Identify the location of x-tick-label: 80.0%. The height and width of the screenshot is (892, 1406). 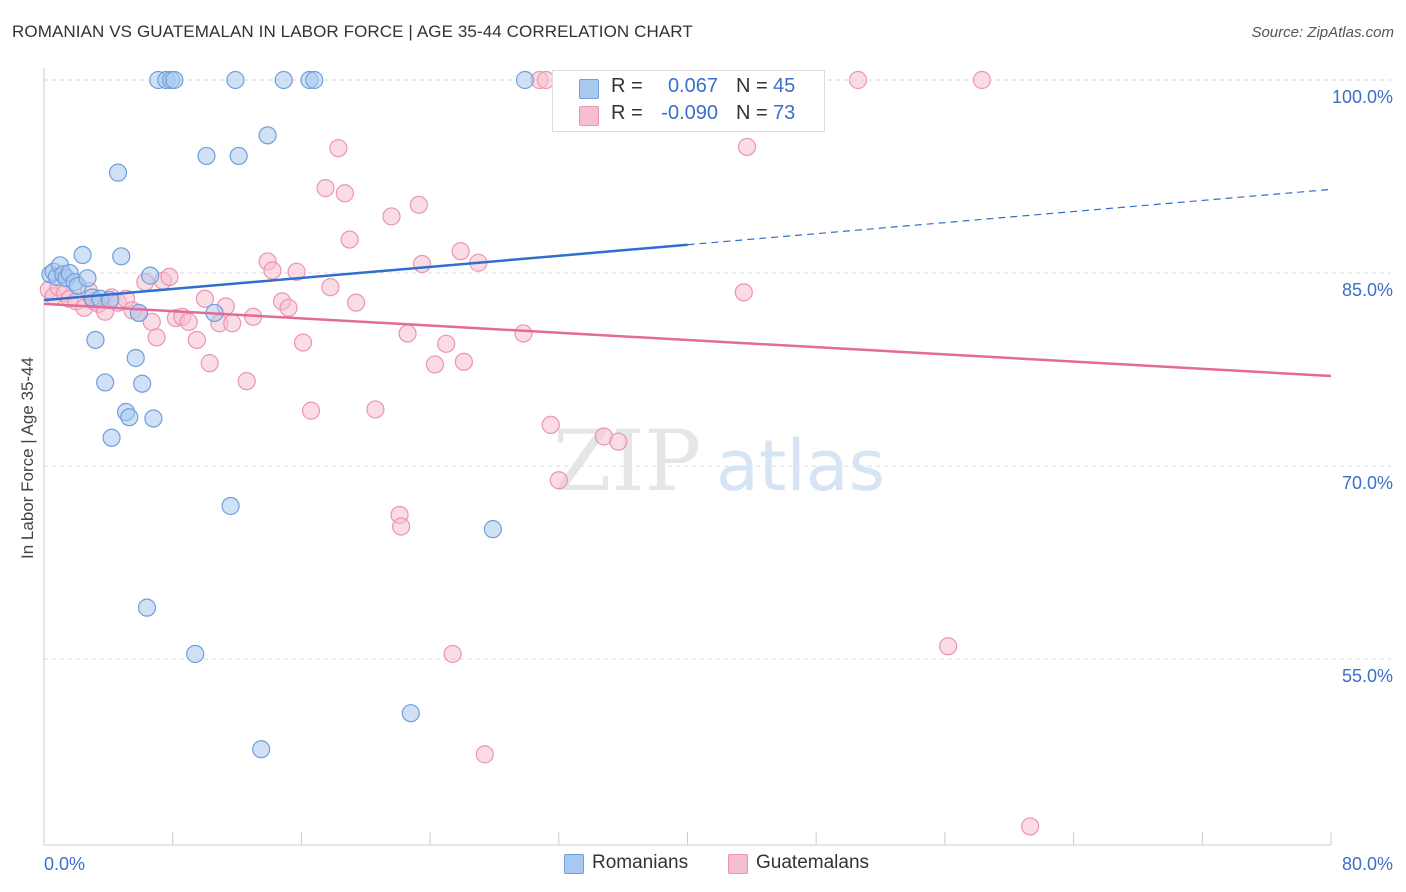
(1367, 864).